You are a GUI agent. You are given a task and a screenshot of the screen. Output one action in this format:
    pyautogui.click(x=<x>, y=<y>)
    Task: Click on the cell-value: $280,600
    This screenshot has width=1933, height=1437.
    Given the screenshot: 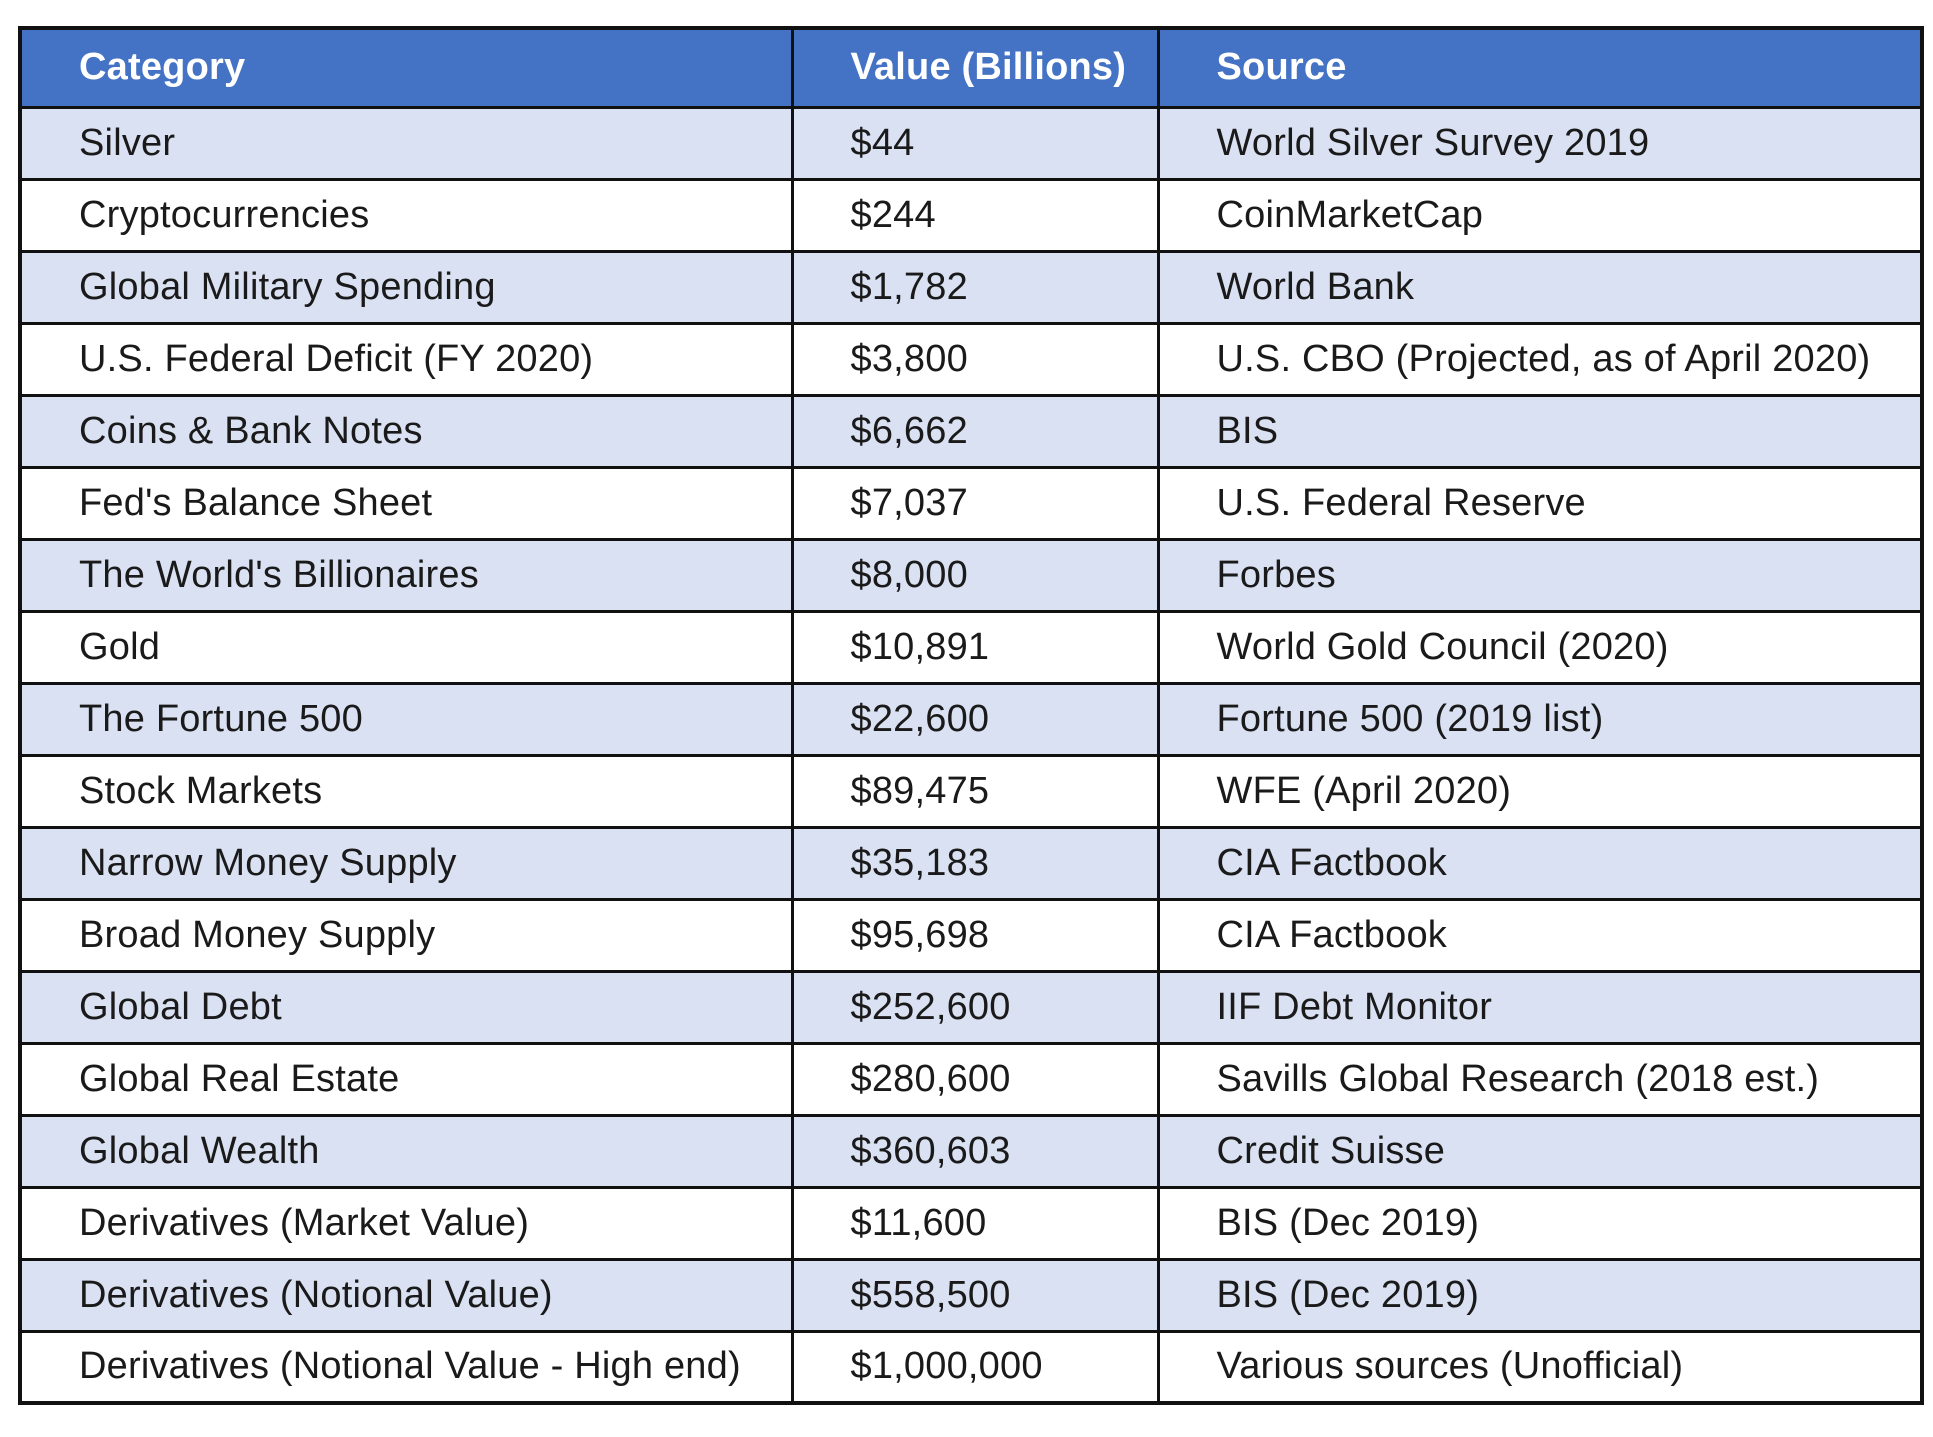 What is the action you would take?
    pyautogui.click(x=975, y=1079)
    